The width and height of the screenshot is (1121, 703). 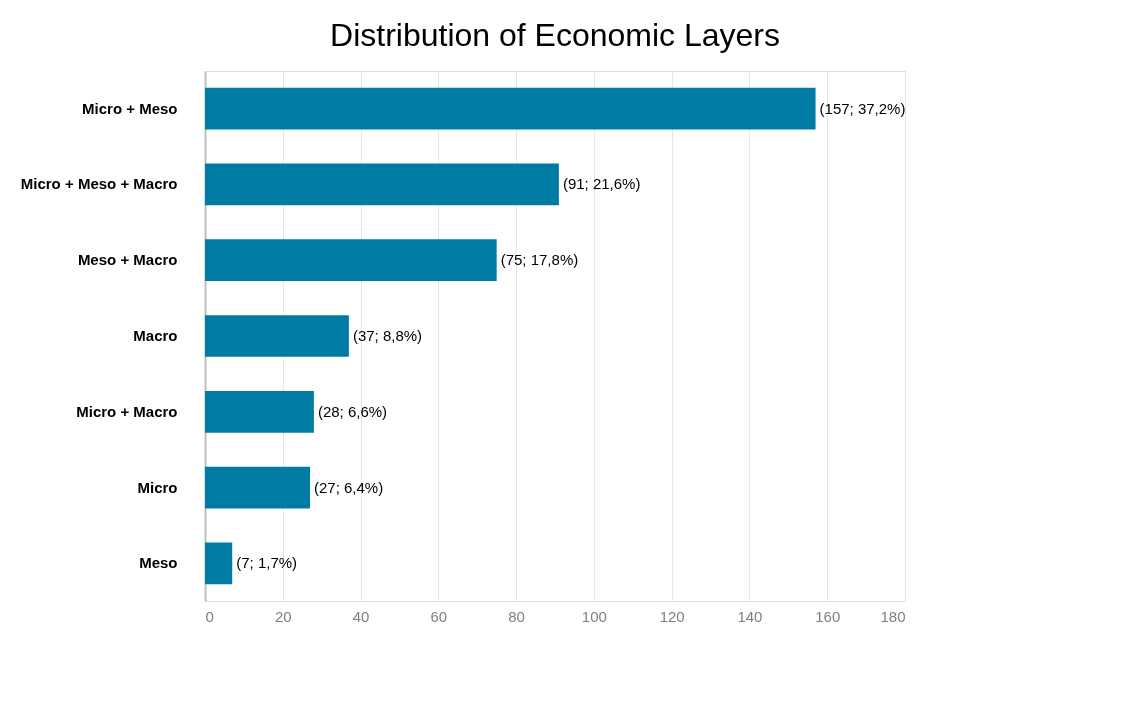 What do you see at coordinates (555, 35) in the screenshot?
I see `chart-title: Distribution of Economic Layers` at bounding box center [555, 35].